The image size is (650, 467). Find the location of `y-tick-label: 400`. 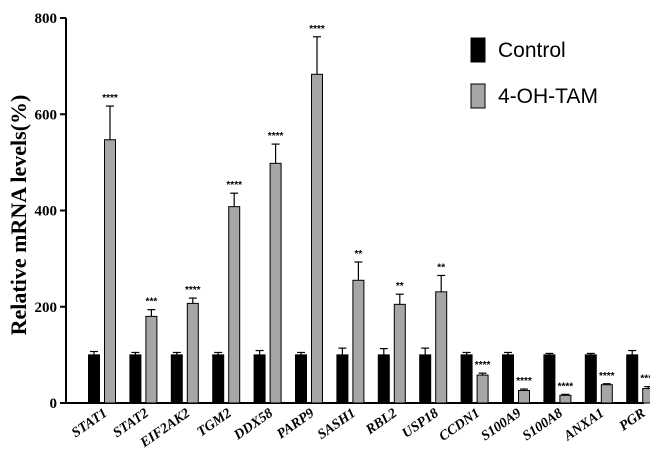

y-tick-label: 400 is located at coordinates (46, 212).